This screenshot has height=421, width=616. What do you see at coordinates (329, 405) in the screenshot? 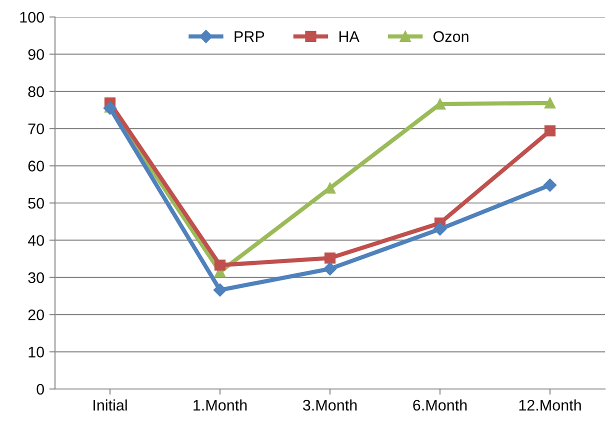
I see `x-tick-label: 3.Month` at bounding box center [329, 405].